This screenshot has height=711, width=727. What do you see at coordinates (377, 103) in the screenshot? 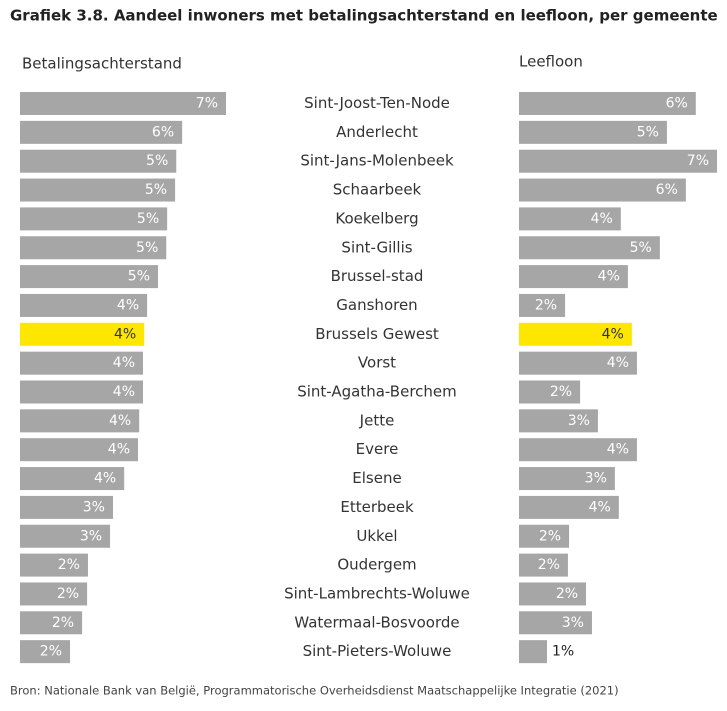
I see `category-label: Sint-Joost-Ten-Node` at bounding box center [377, 103].